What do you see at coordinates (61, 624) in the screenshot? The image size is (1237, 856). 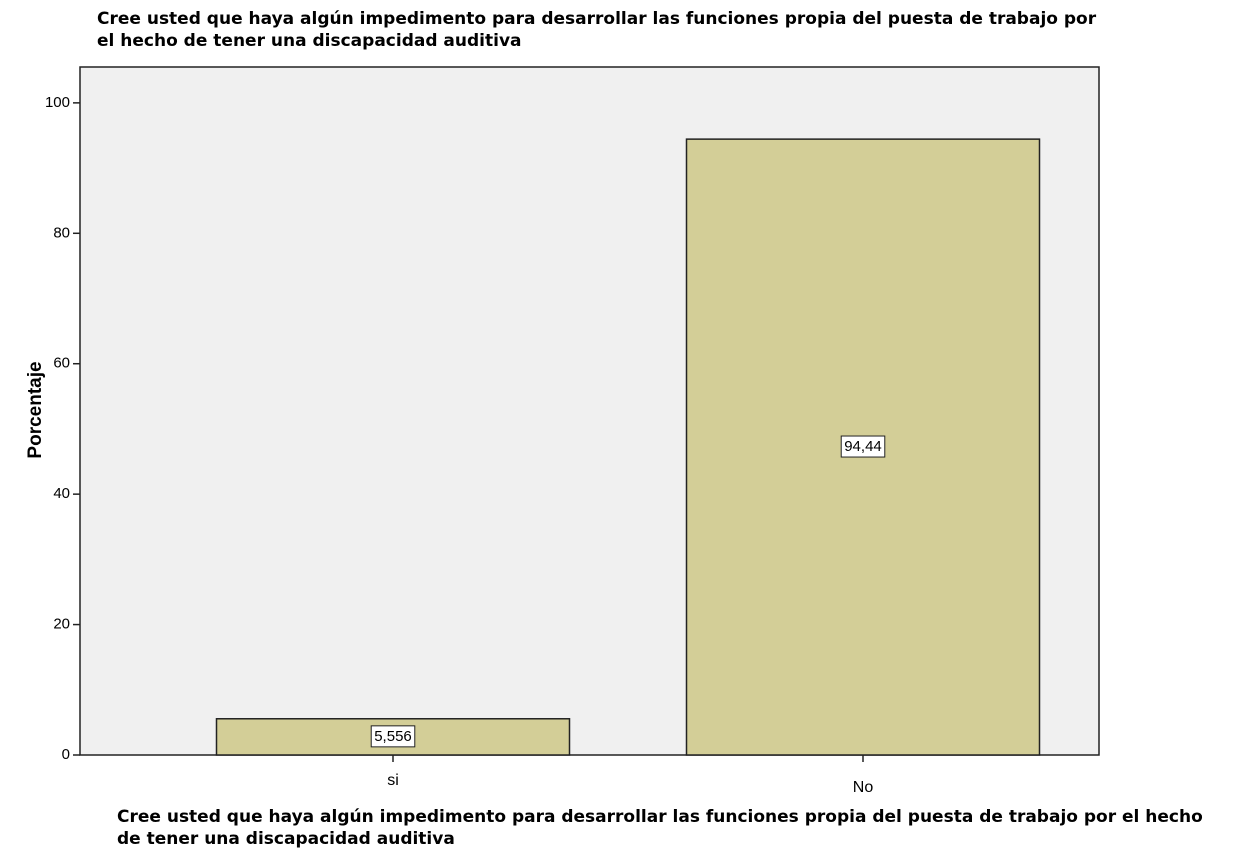 I see `y-tick-label: 20` at bounding box center [61, 624].